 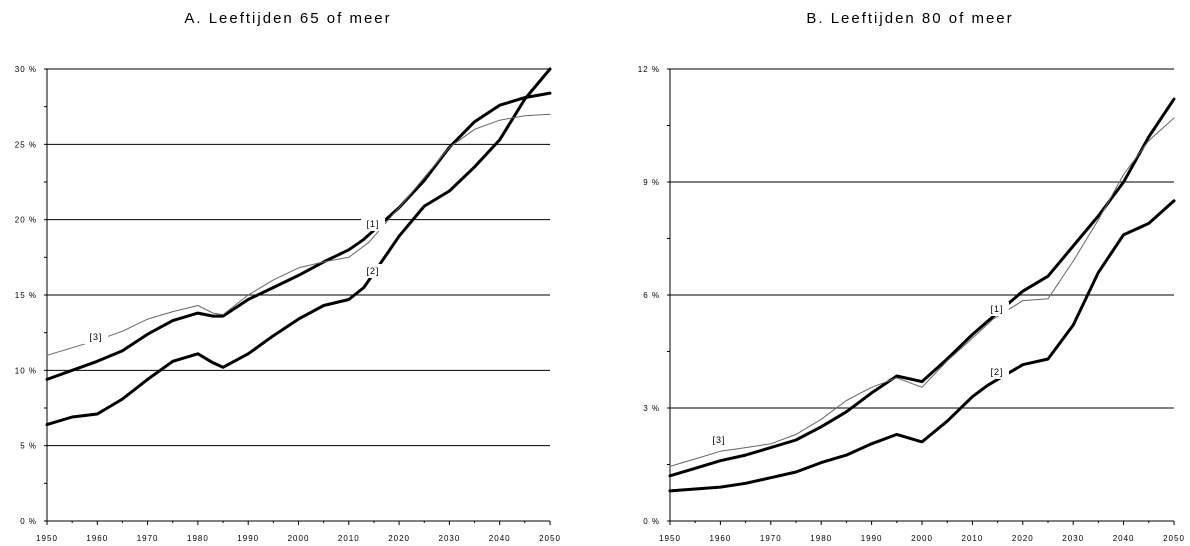 What do you see at coordinates (649, 69) in the screenshot?
I see `y-tick-label: 12 %` at bounding box center [649, 69].